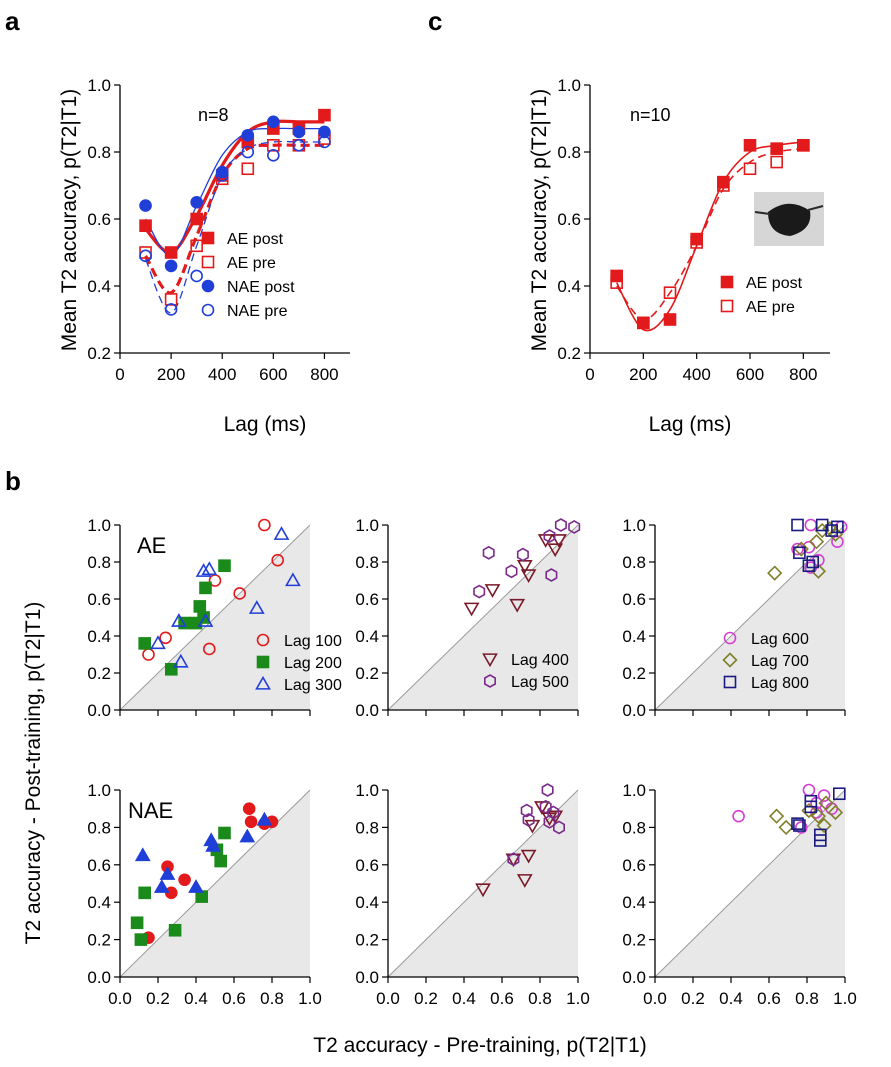 The width and height of the screenshot is (891, 1067). What do you see at coordinates (222, 374) in the screenshot?
I see `panel-a-x-tick-label: 400` at bounding box center [222, 374].